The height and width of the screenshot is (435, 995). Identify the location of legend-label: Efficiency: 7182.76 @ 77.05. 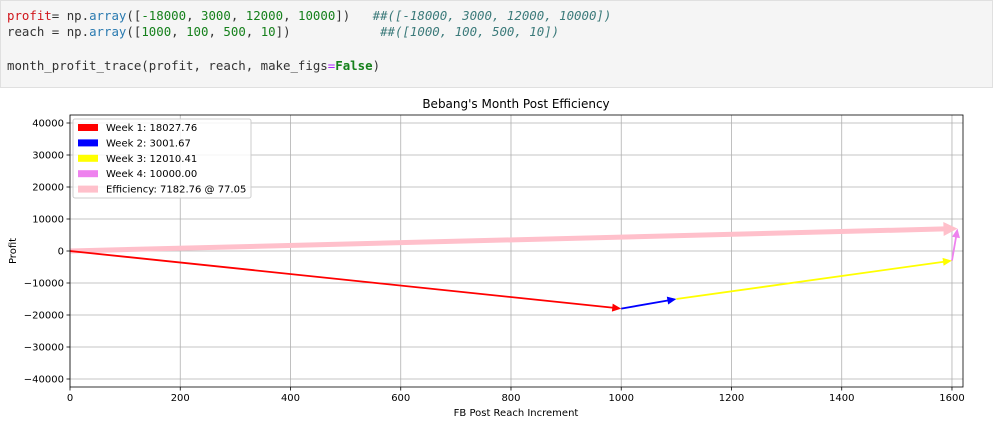
(176, 190).